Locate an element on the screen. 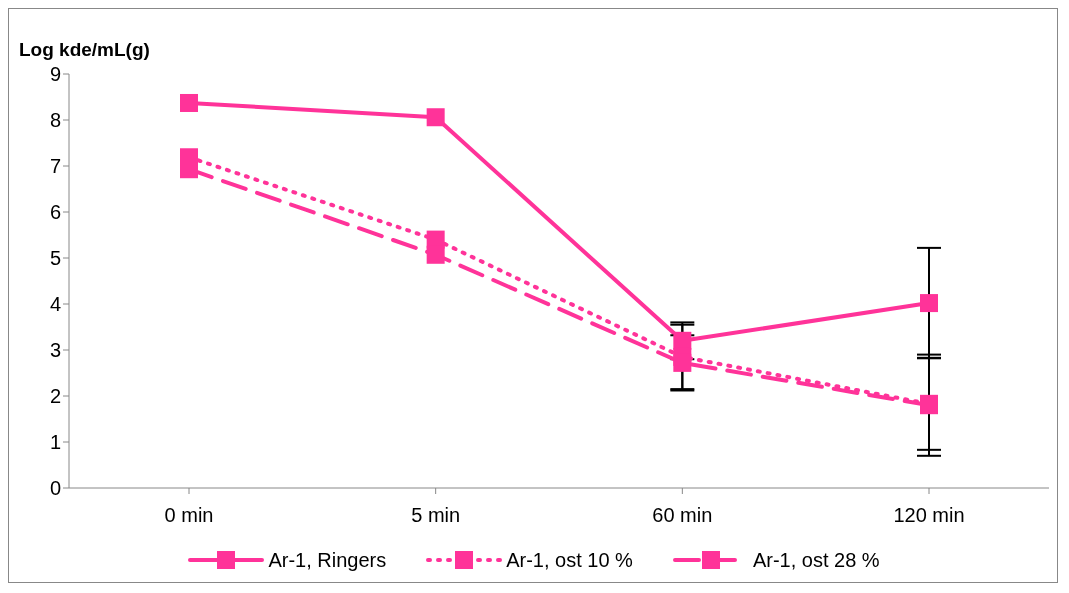  x-tick-label: 120 min is located at coordinates (929, 515).